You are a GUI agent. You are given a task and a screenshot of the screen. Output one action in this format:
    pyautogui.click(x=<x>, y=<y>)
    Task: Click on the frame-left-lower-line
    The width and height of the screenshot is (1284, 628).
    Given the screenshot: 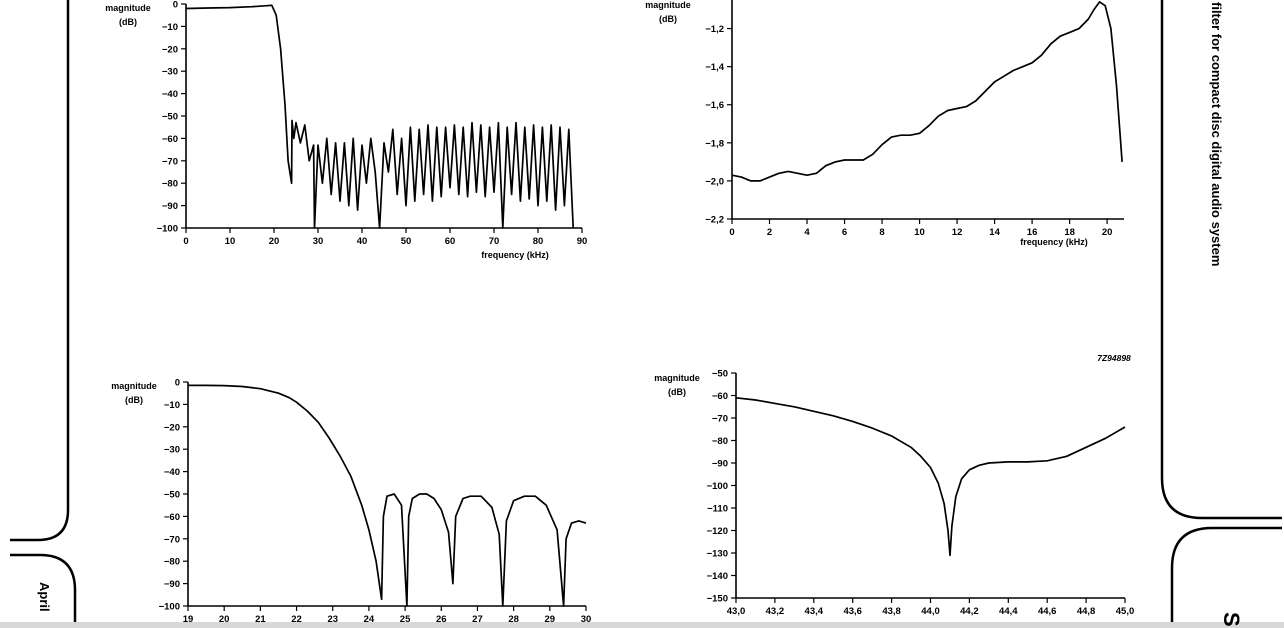 What is the action you would take?
    pyautogui.click(x=43, y=590)
    